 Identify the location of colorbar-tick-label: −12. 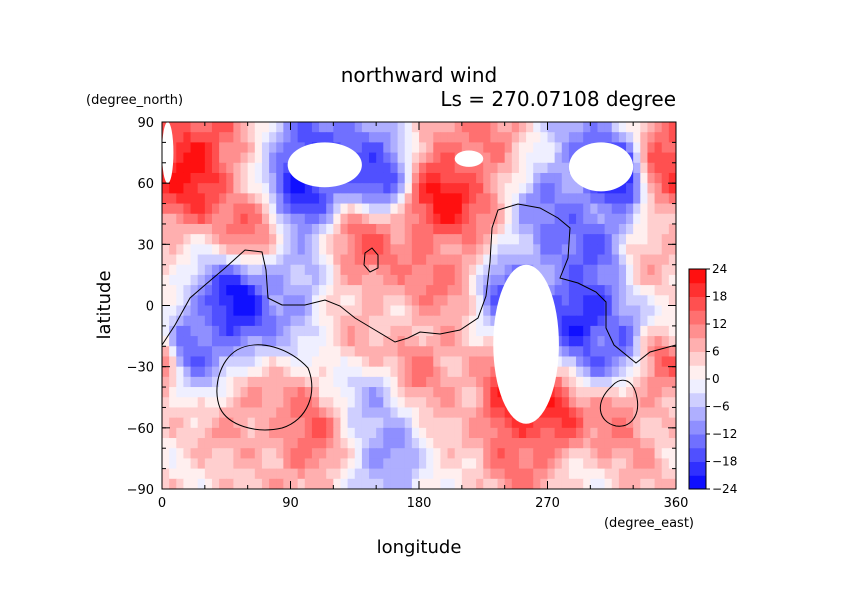
(724, 434).